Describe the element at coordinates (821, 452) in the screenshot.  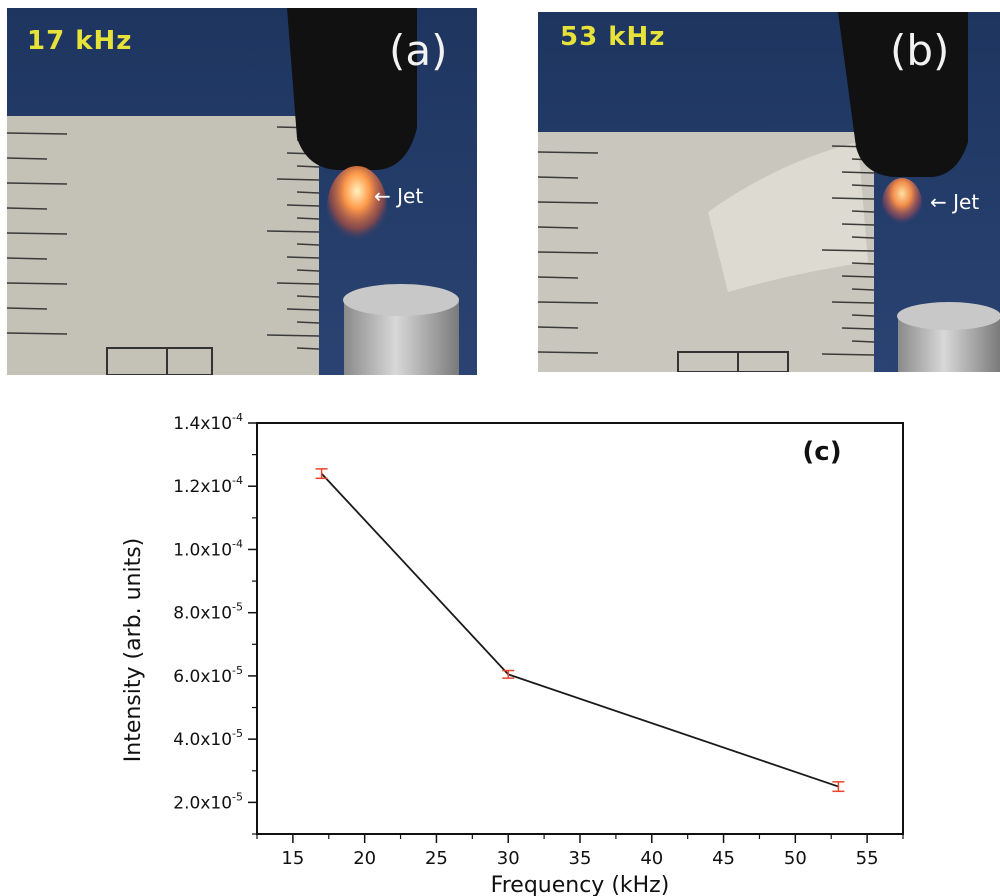
I see `panel-tag-c: (c)` at that location.